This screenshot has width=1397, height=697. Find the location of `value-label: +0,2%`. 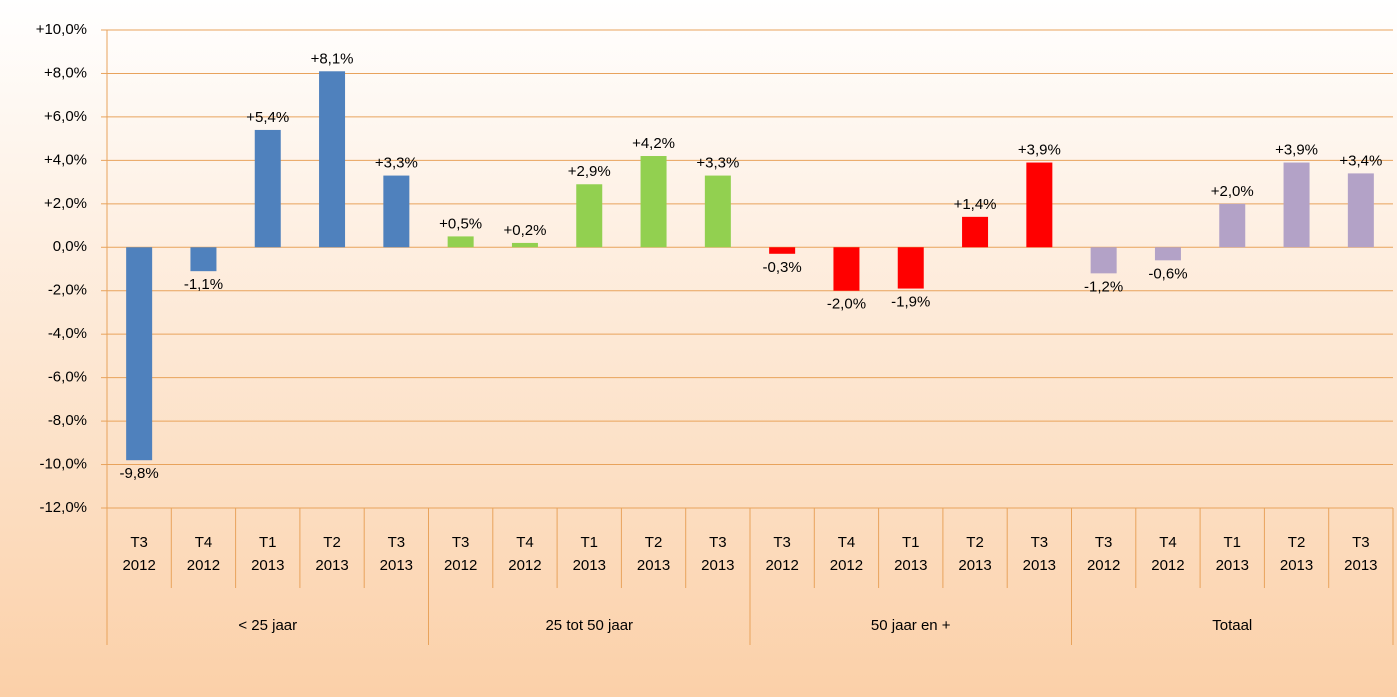

value-label: +0,2% is located at coordinates (524, 230).